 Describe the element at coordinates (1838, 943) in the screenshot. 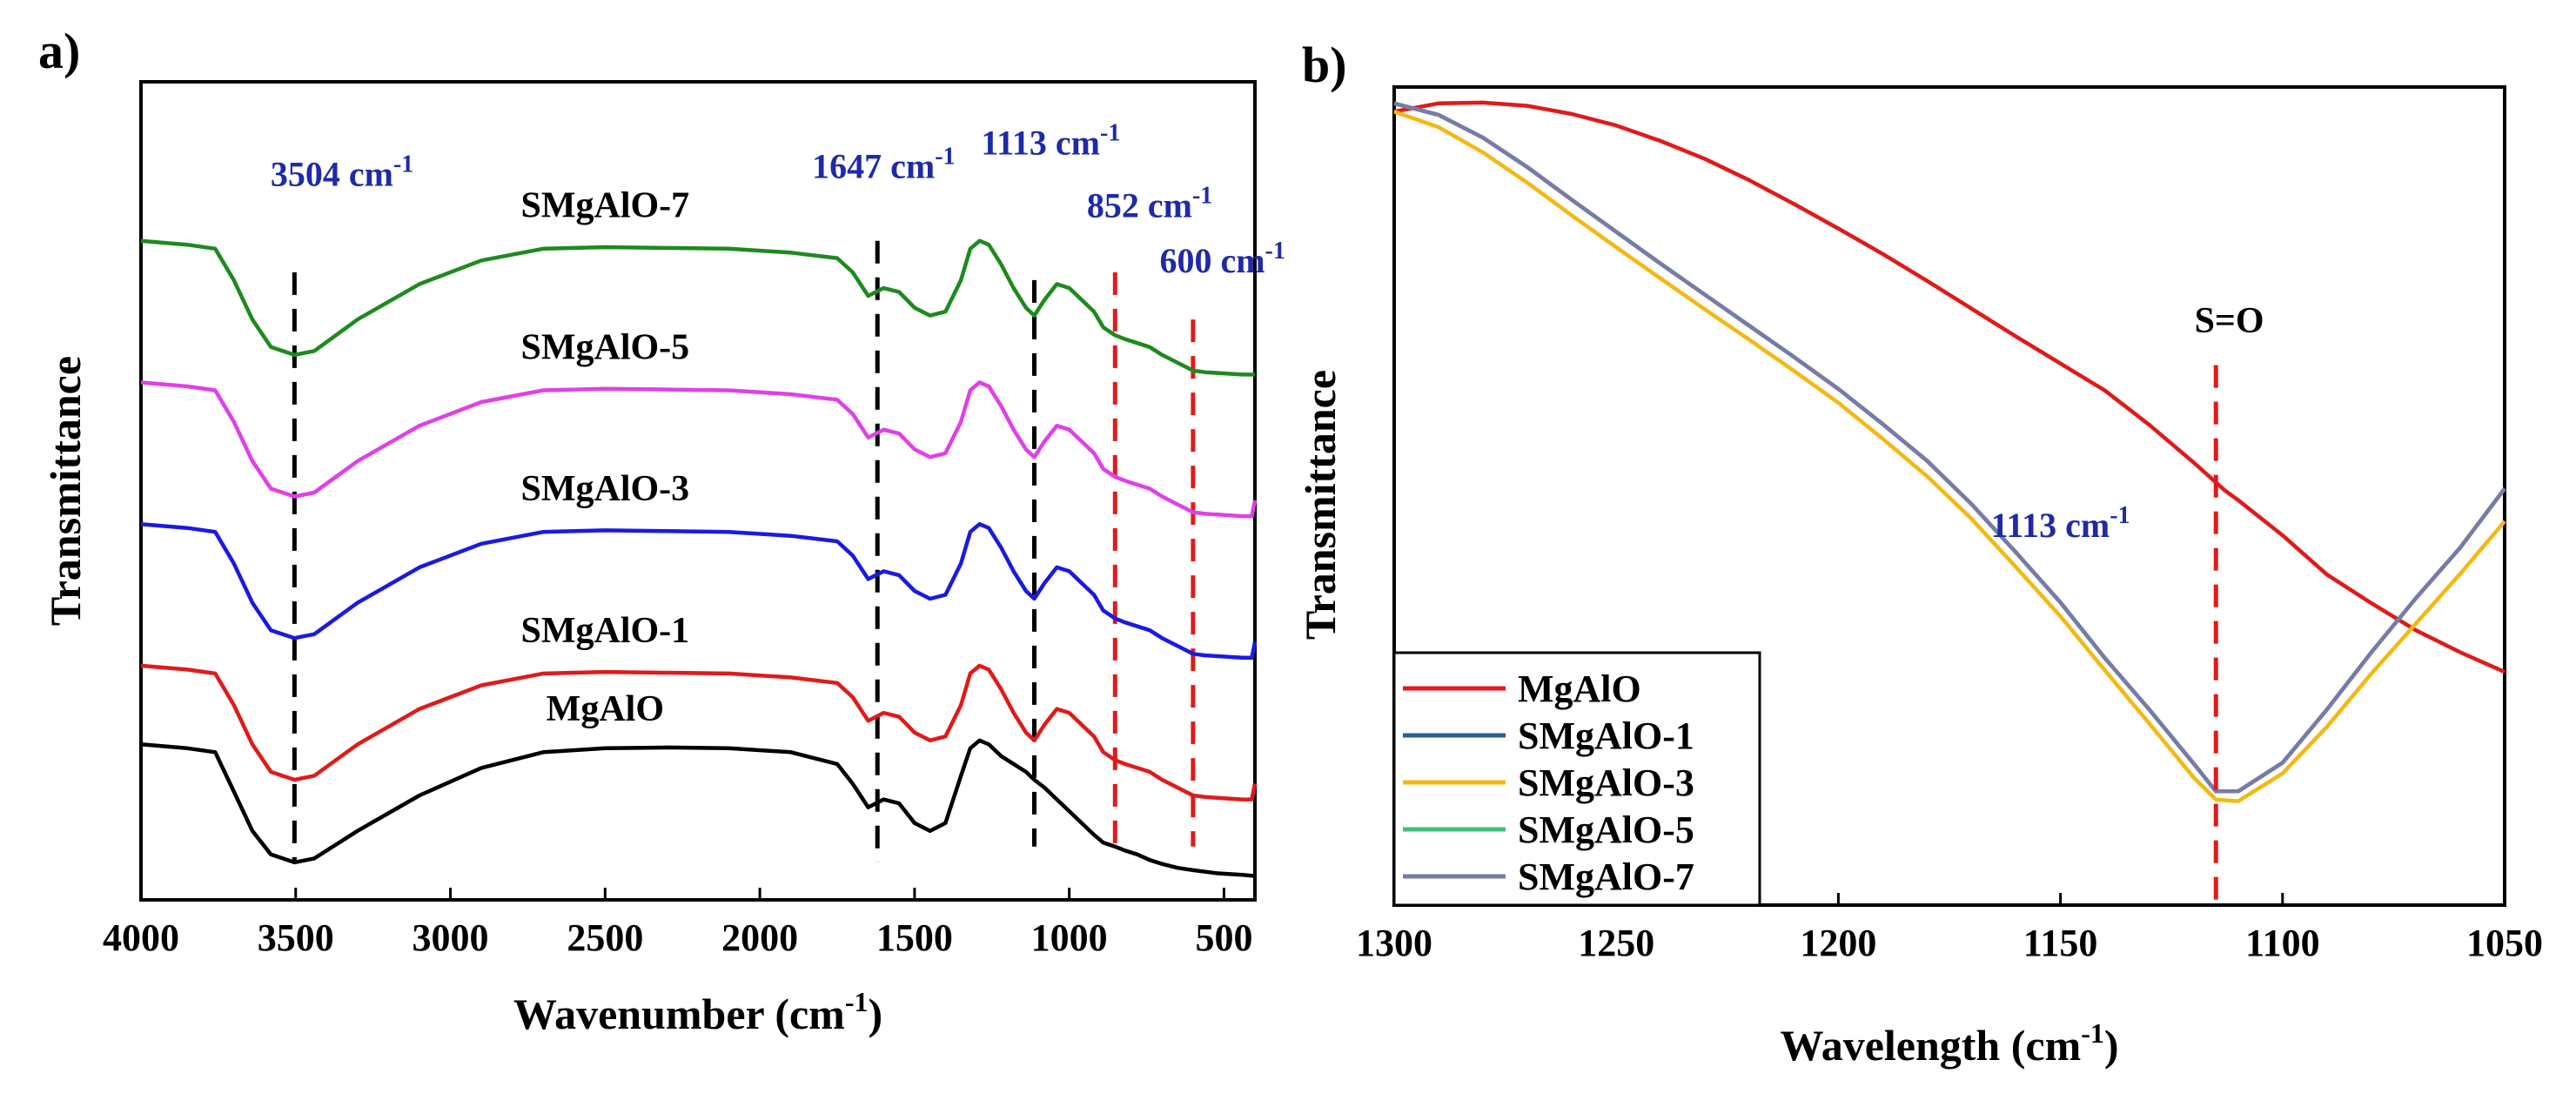

I see `b-x-tick-label-1200: 1200` at that location.